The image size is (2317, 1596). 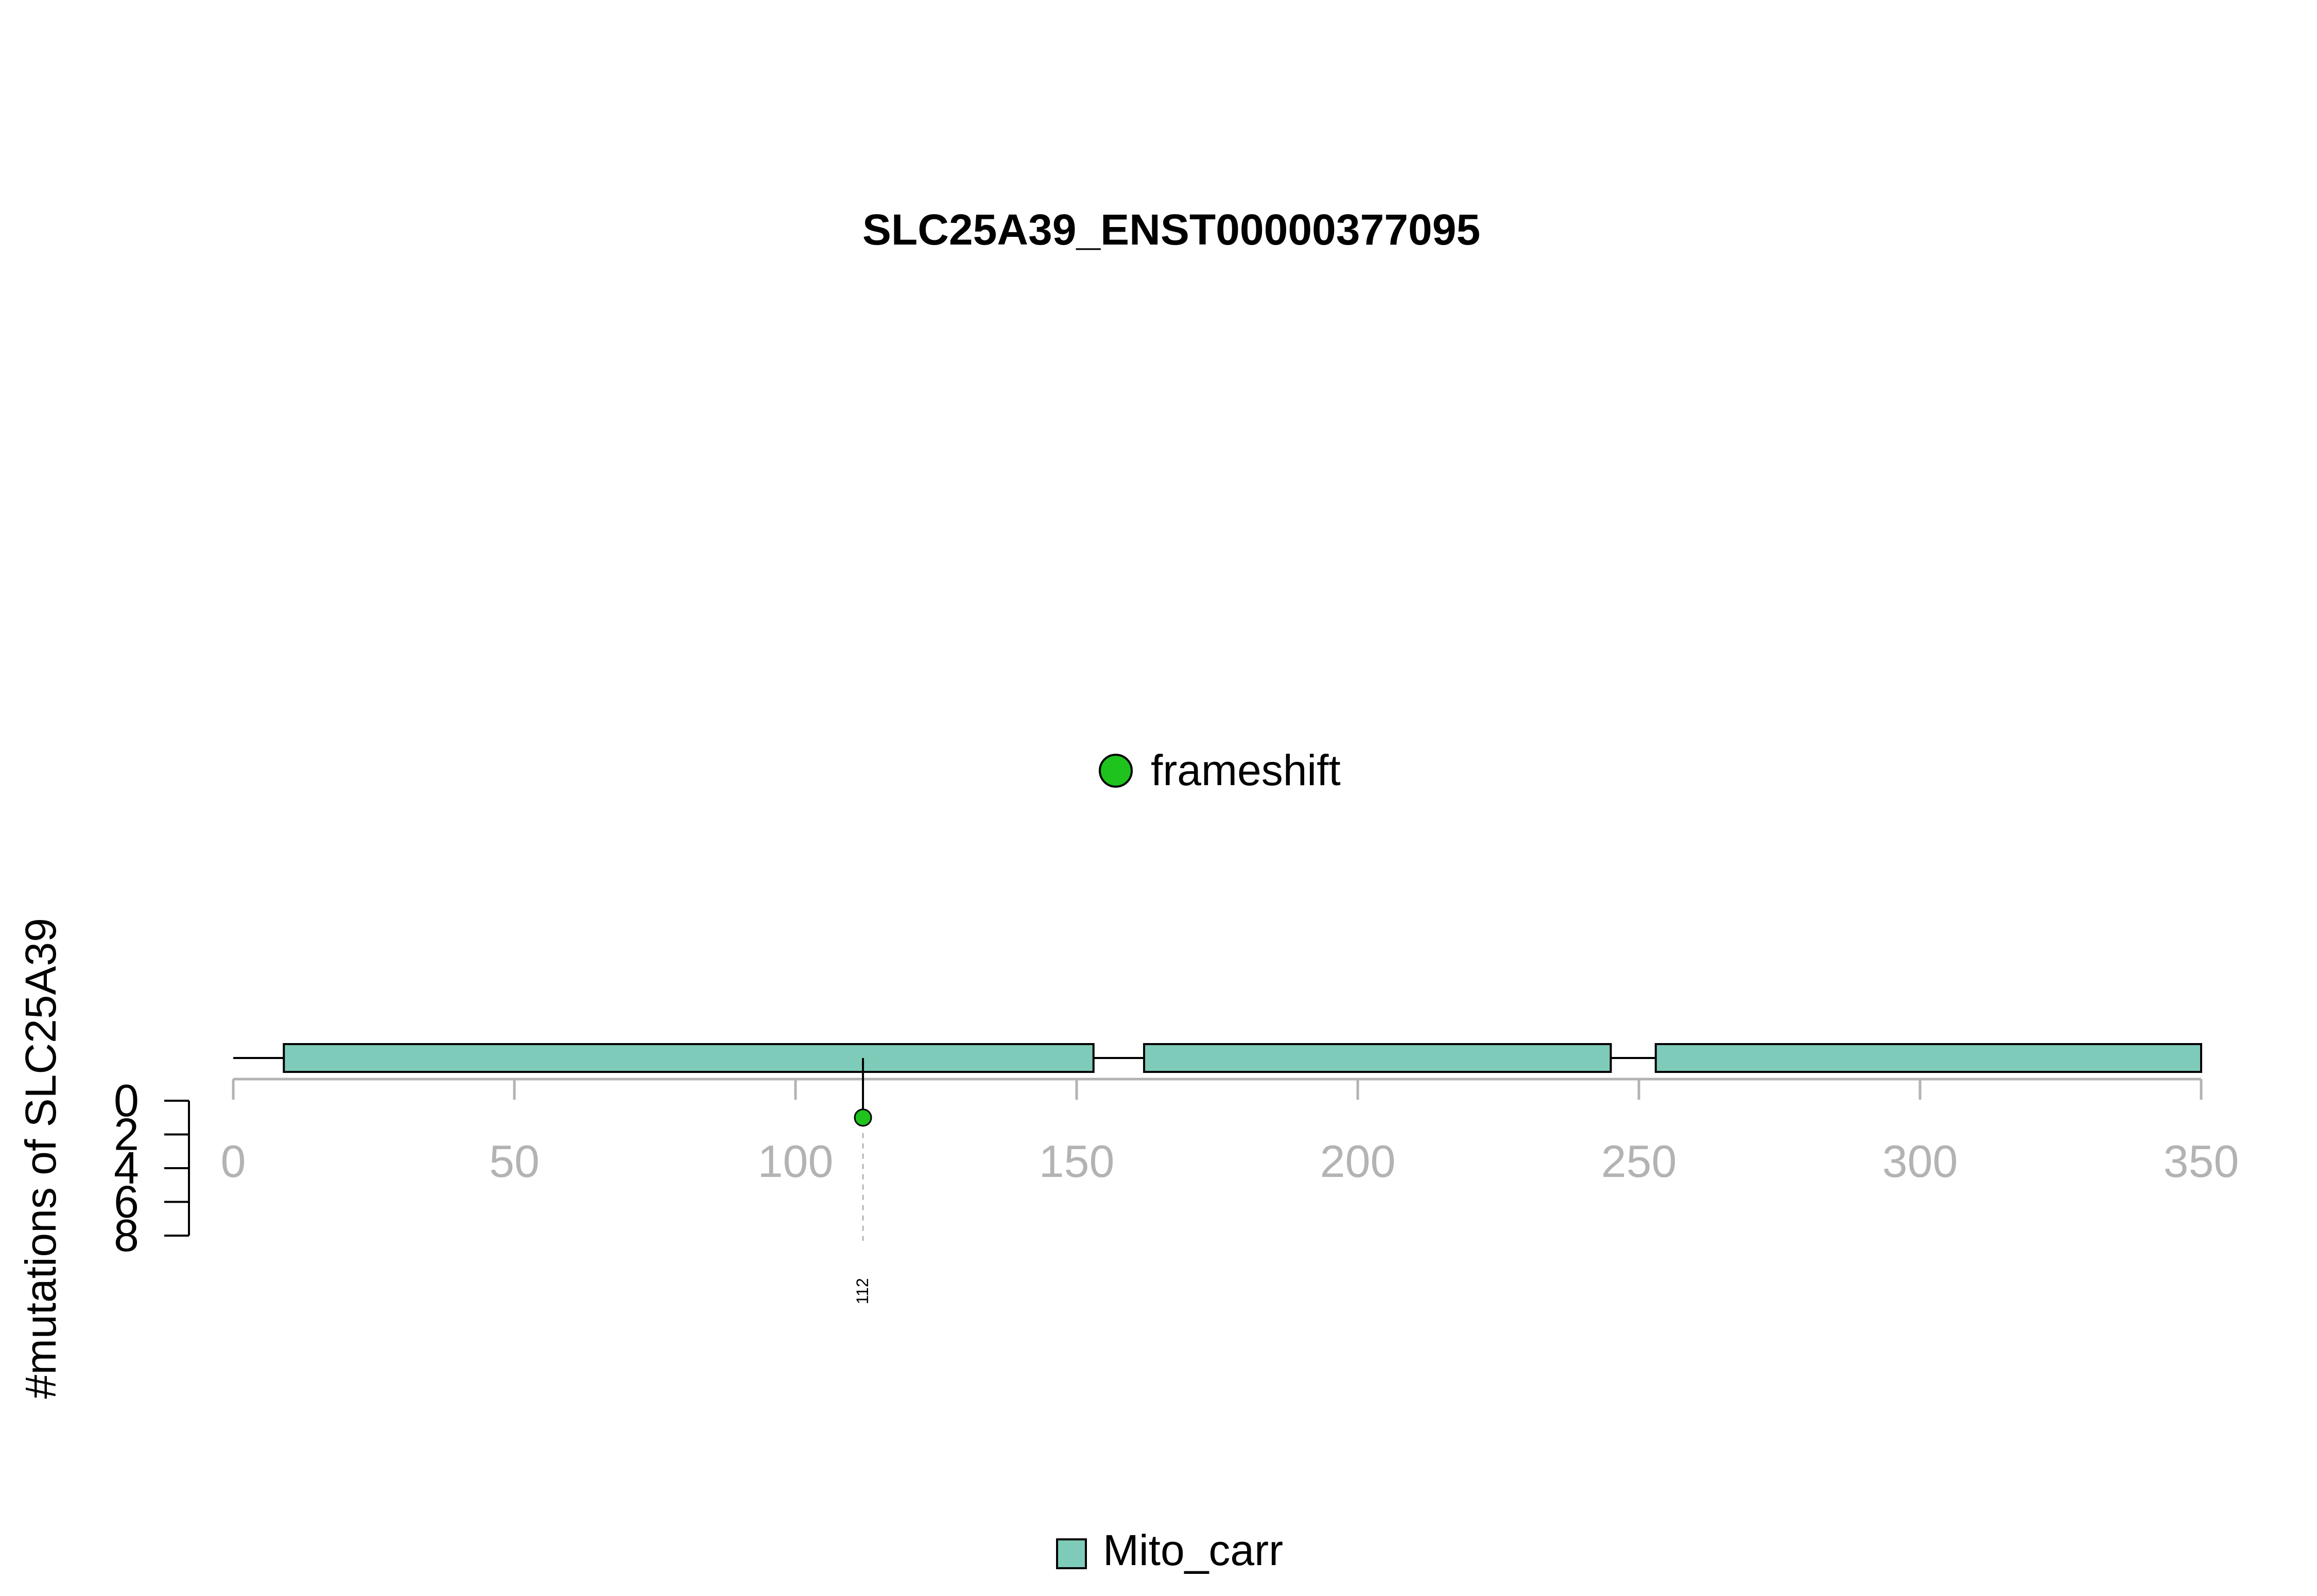 What do you see at coordinates (126, 1134) in the screenshot?
I see `y-tick-label: 2` at bounding box center [126, 1134].